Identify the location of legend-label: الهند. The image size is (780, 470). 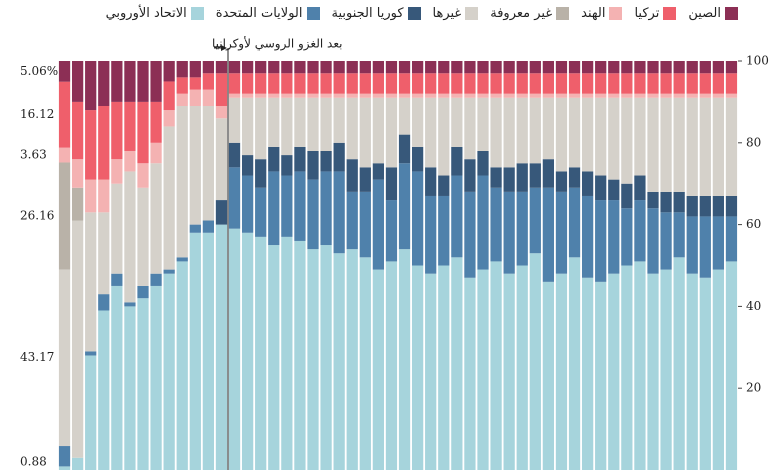
(593, 13).